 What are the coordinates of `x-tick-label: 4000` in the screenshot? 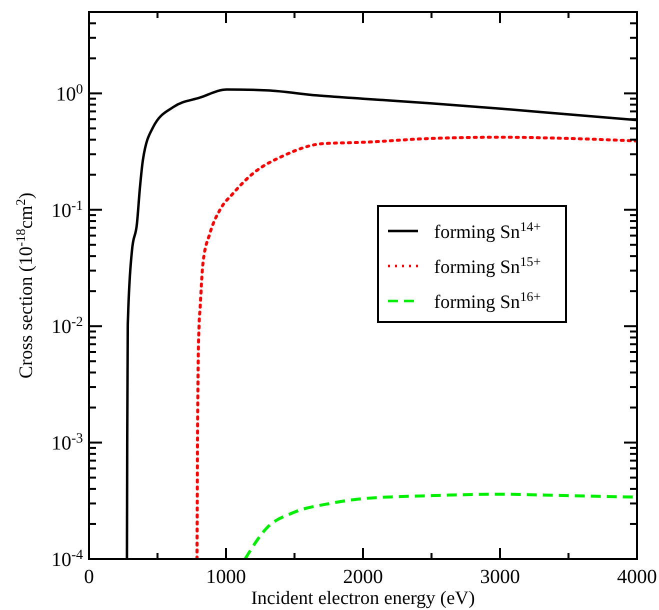 It's located at (637, 577).